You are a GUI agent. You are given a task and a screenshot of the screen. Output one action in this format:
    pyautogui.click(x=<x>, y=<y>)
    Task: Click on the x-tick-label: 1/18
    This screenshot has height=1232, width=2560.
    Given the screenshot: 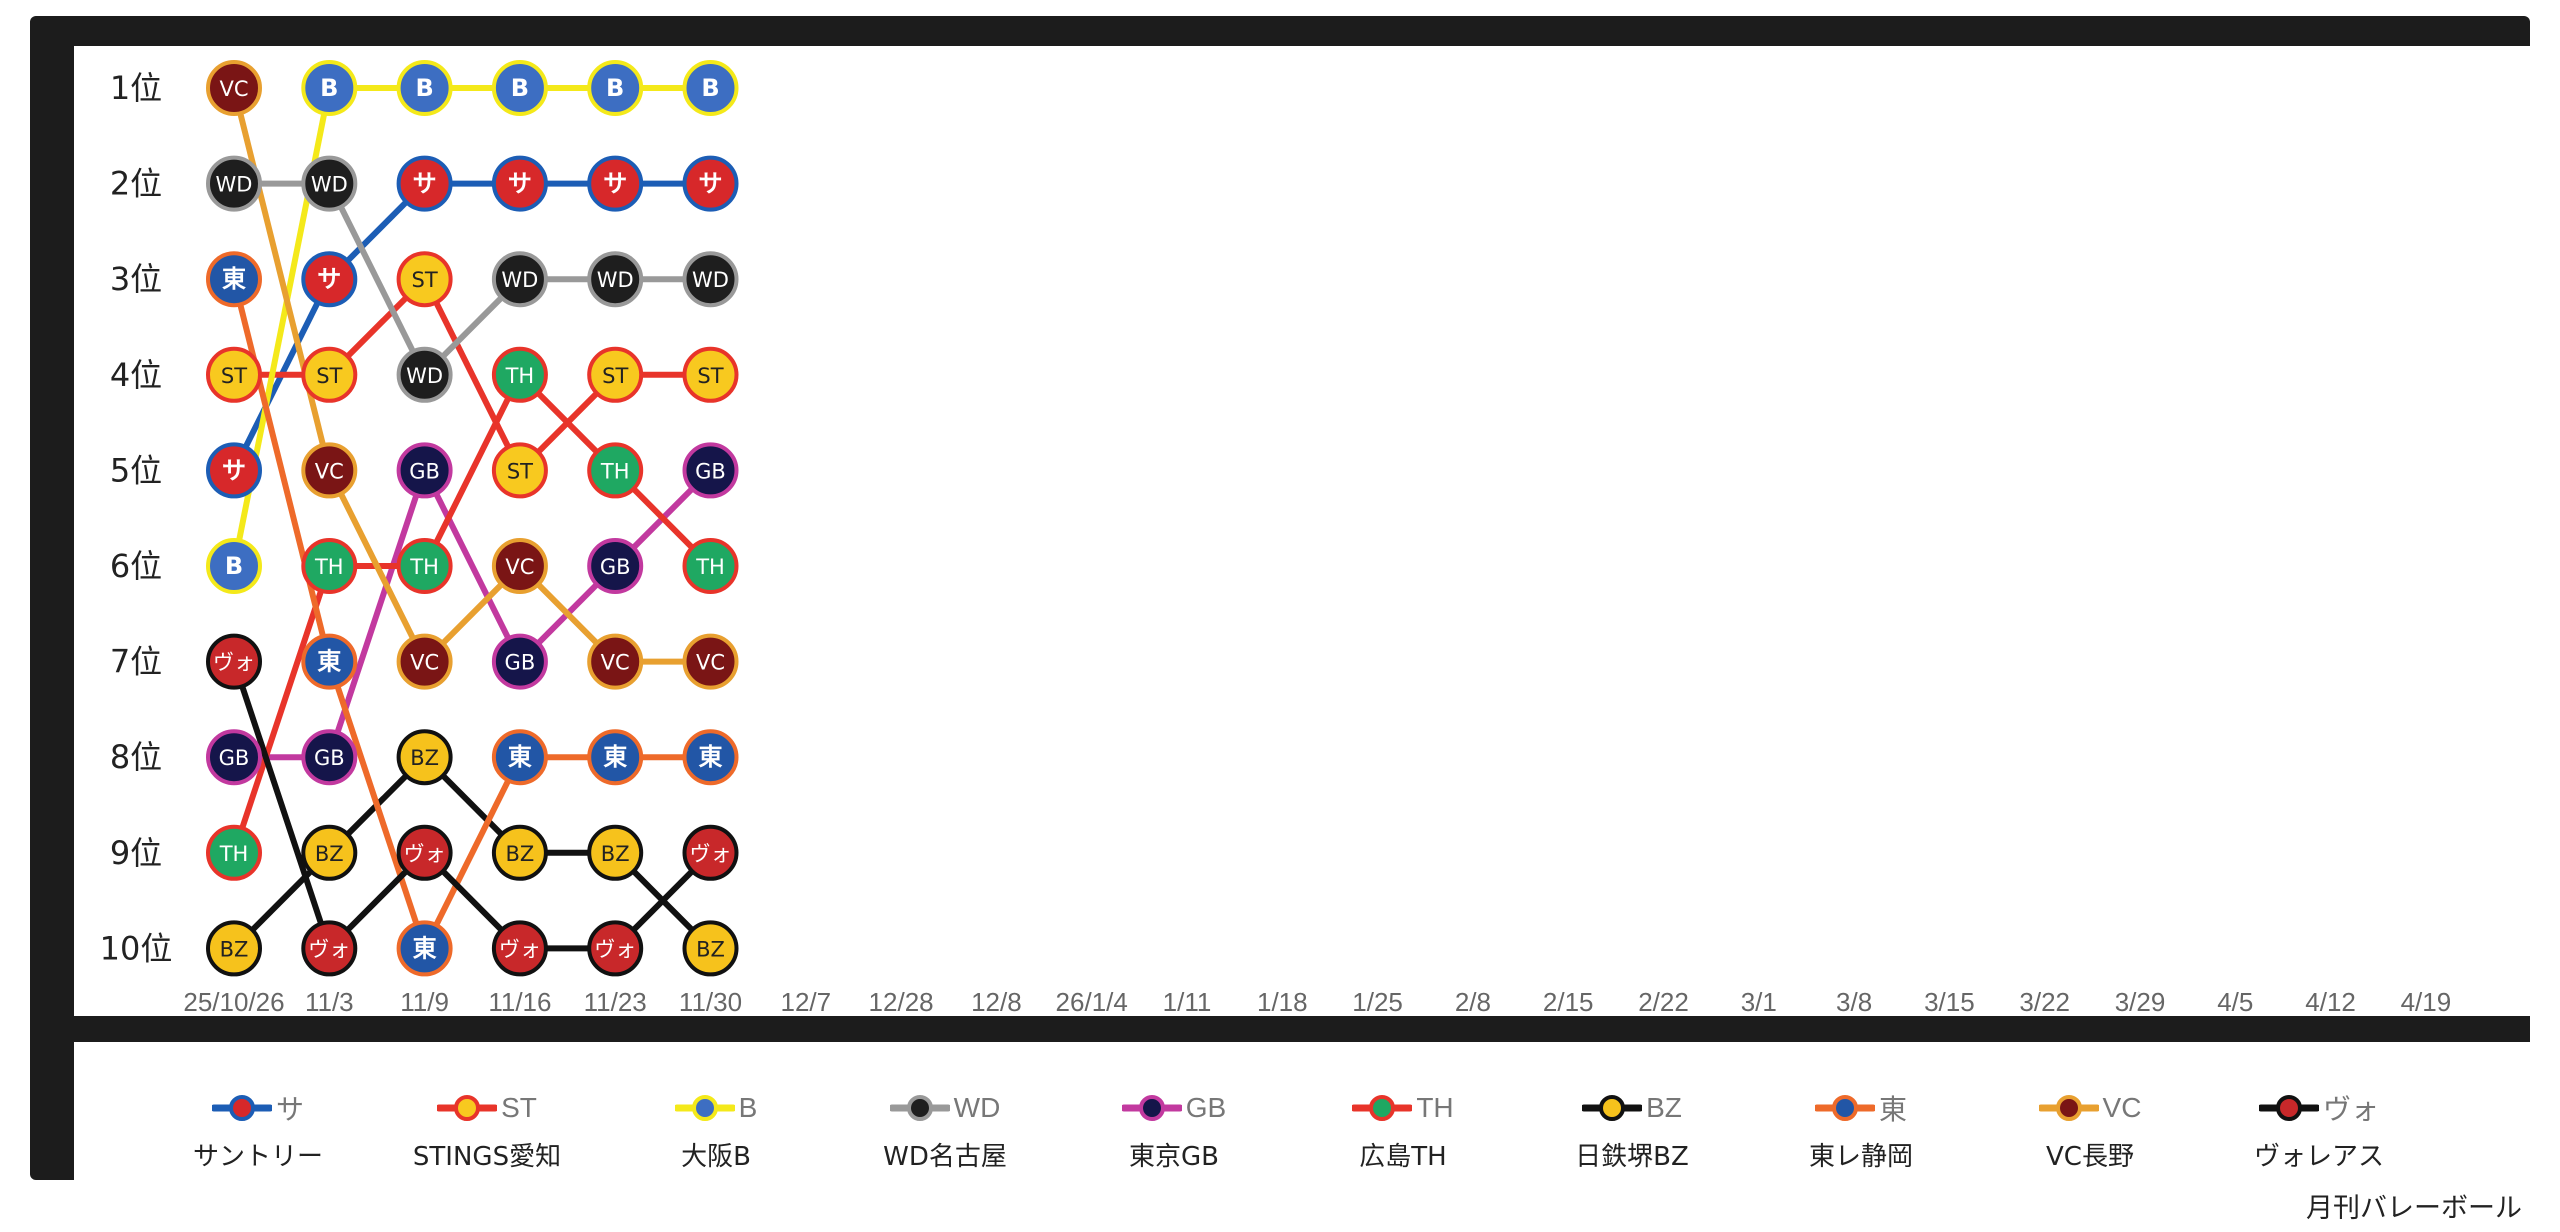 What is the action you would take?
    pyautogui.click(x=1282, y=1001)
    